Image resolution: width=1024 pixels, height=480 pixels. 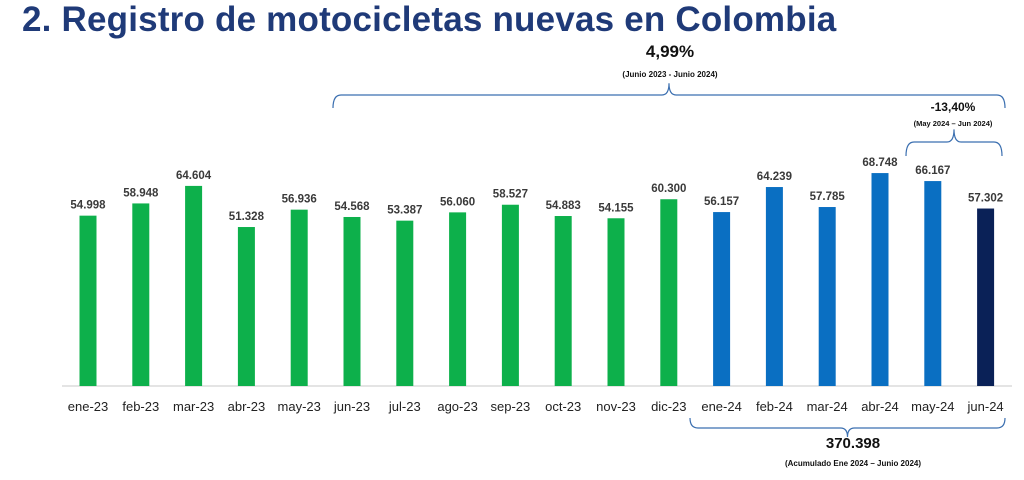 I want to click on accumulated-total-value: 370.398, so click(x=853, y=443).